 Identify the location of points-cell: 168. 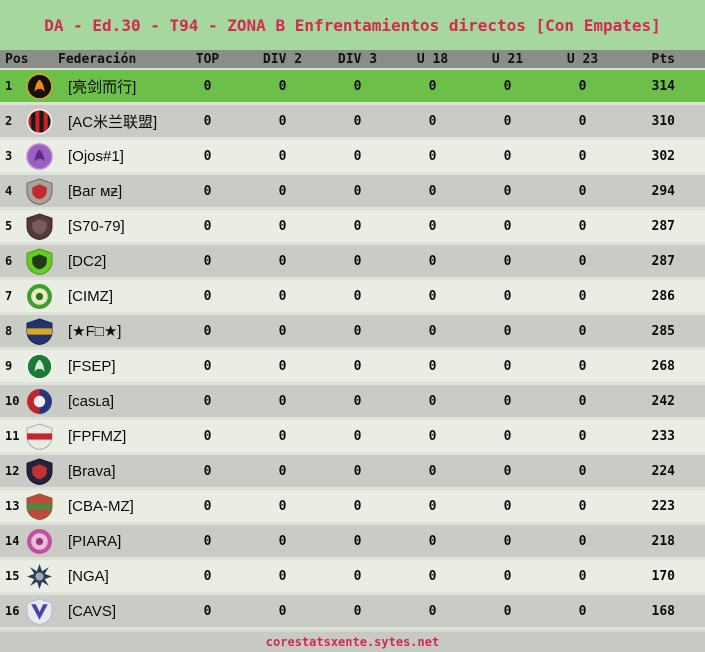
(663, 611).